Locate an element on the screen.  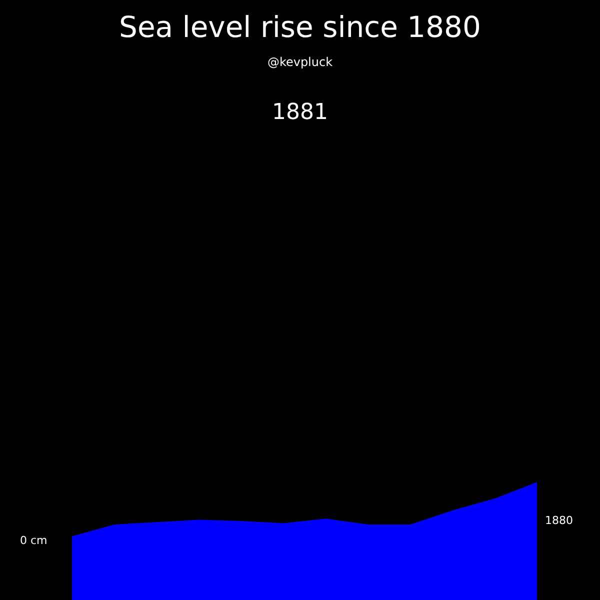
annotation: 1880 is located at coordinates (559, 520).